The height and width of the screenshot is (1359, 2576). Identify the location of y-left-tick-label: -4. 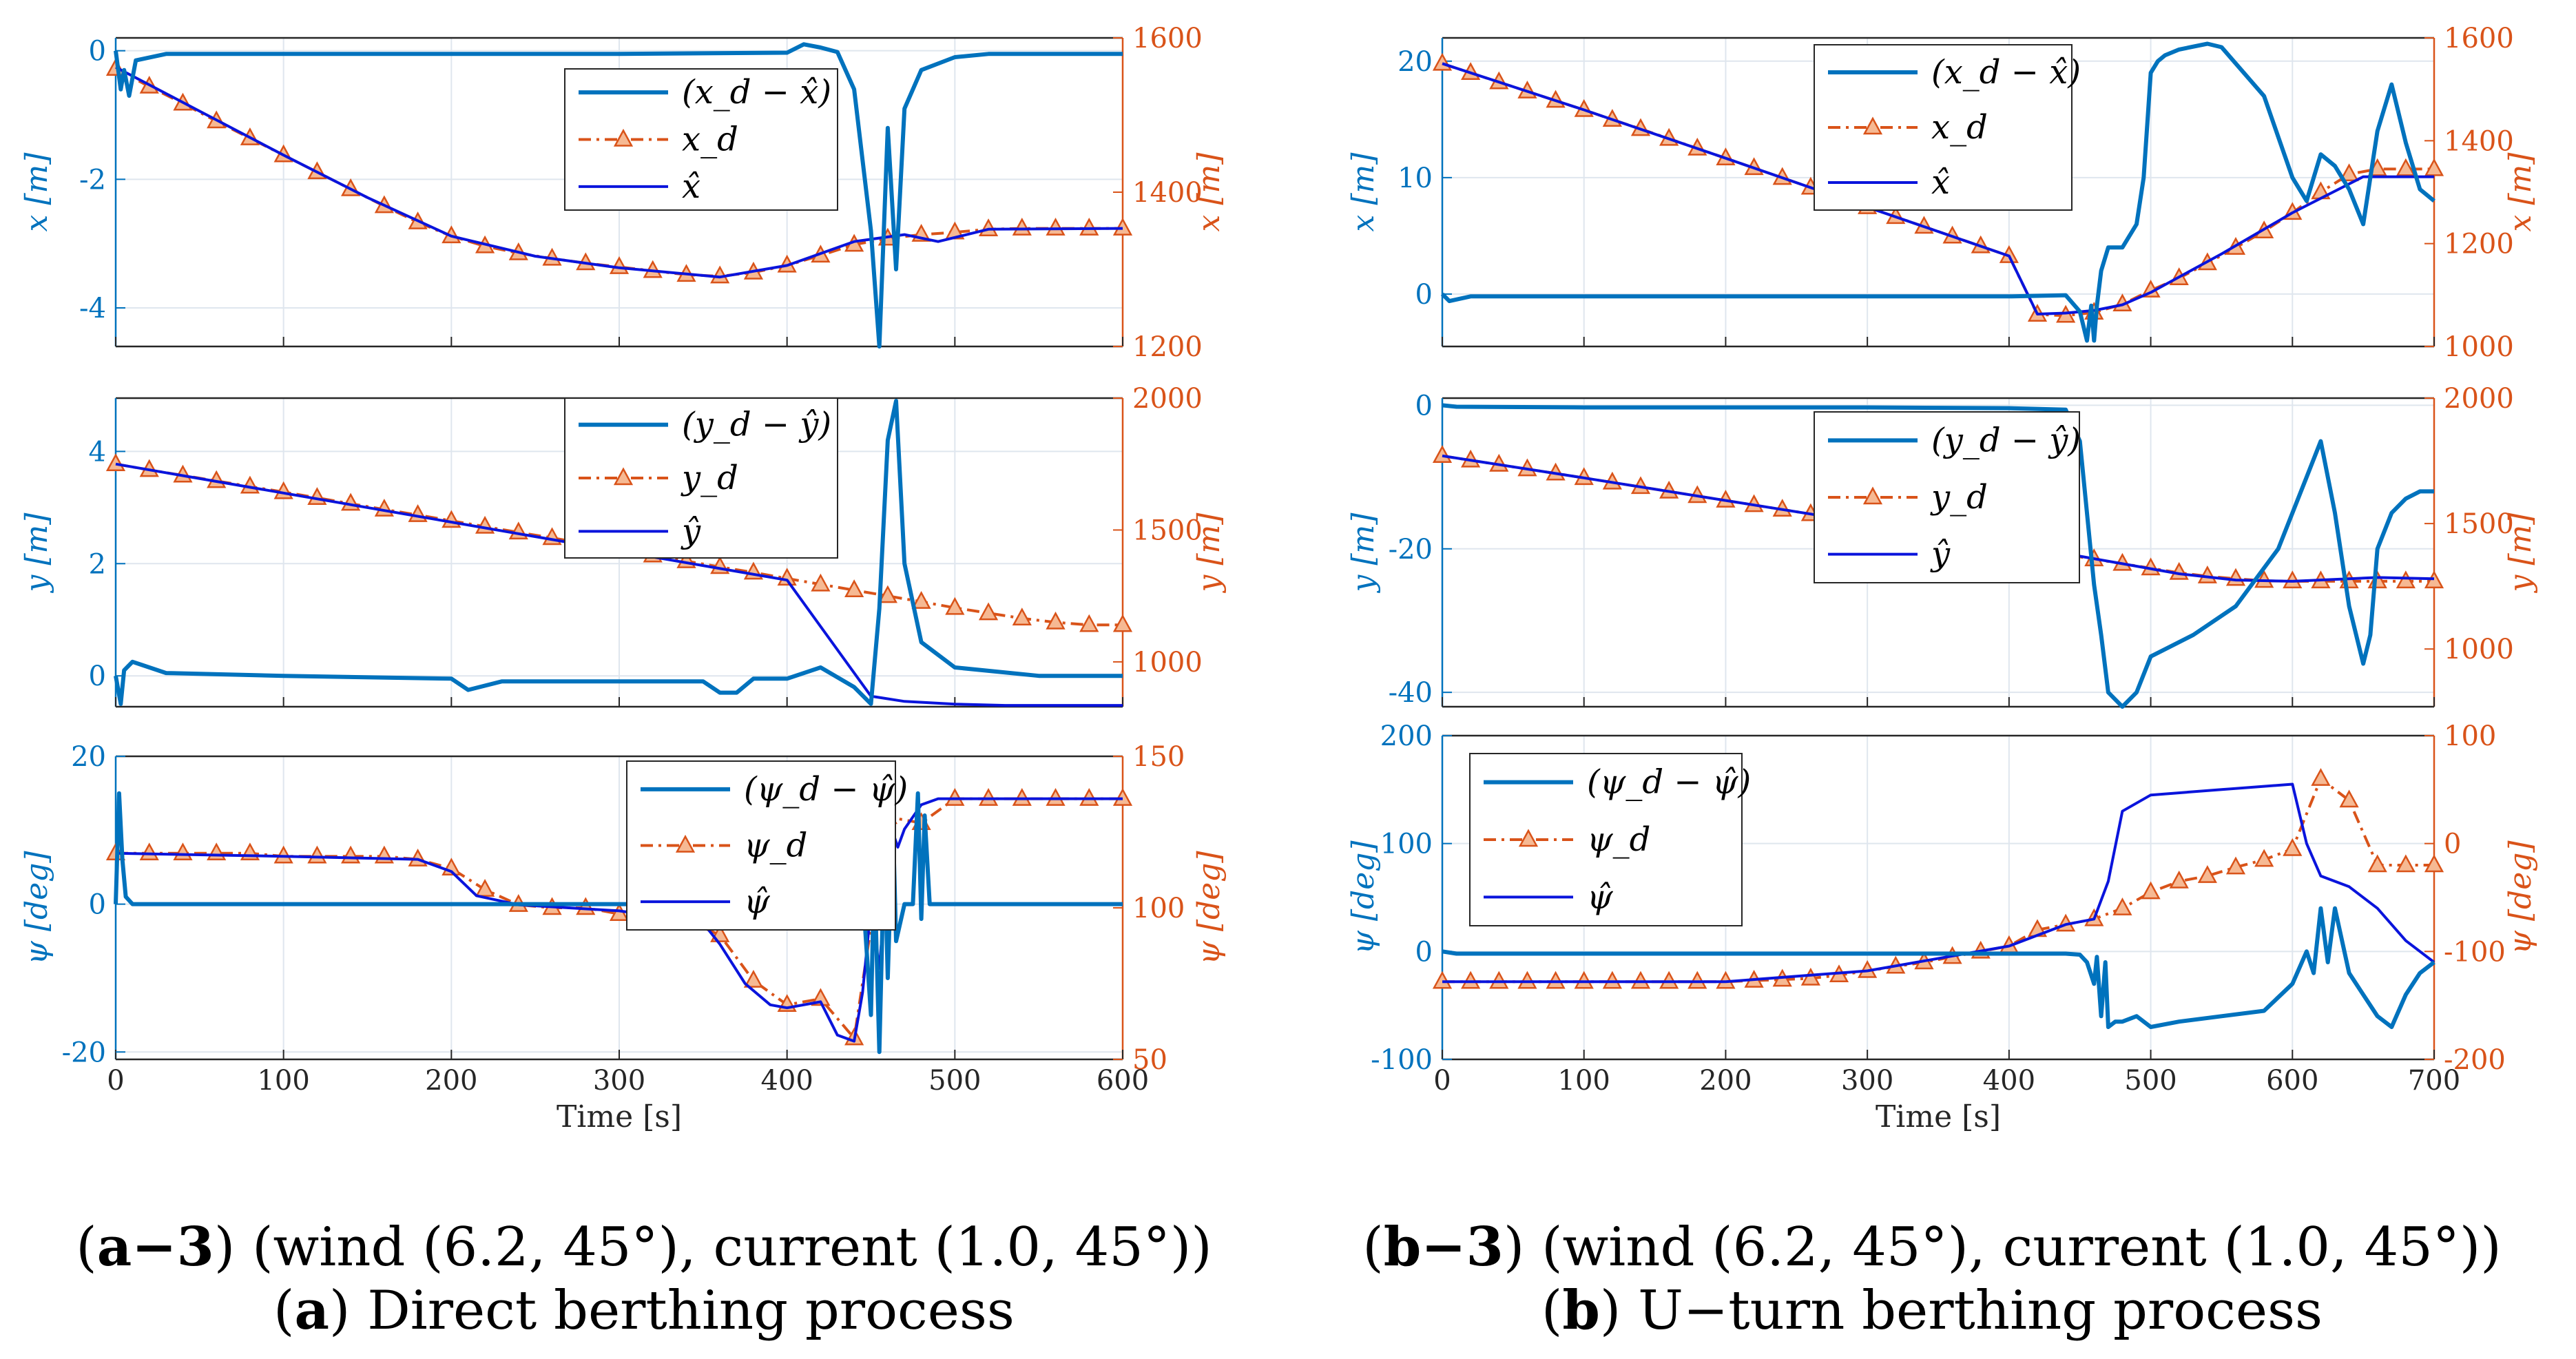
(92, 308).